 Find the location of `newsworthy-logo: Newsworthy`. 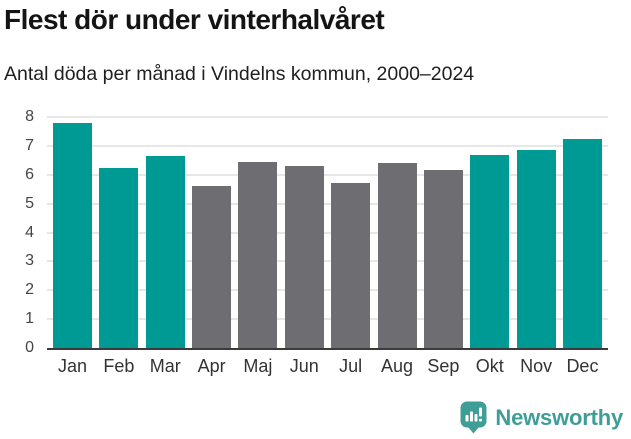

newsworthy-logo: Newsworthy is located at coordinates (541, 417).